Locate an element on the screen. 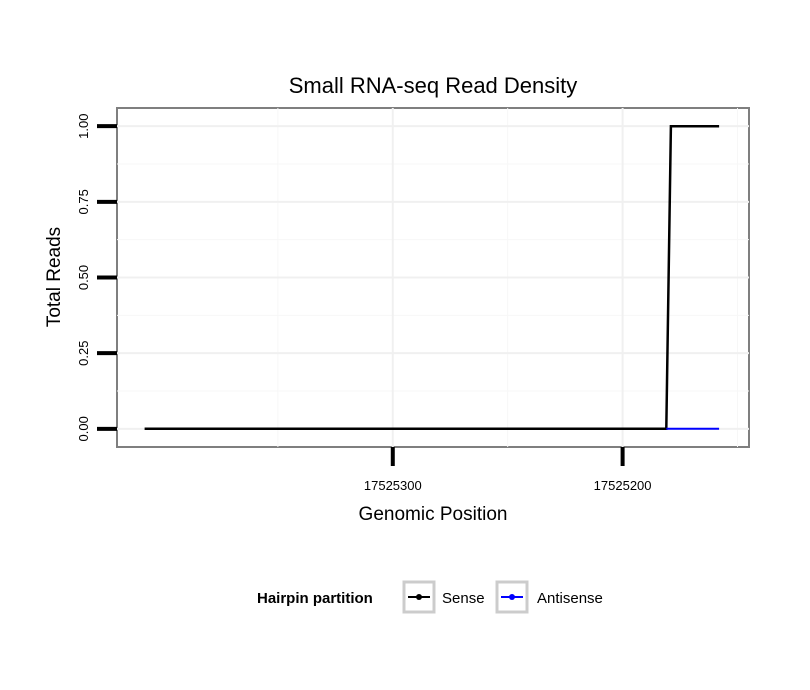  chart-title: Small RNA-seq Read Density is located at coordinates (433, 85).